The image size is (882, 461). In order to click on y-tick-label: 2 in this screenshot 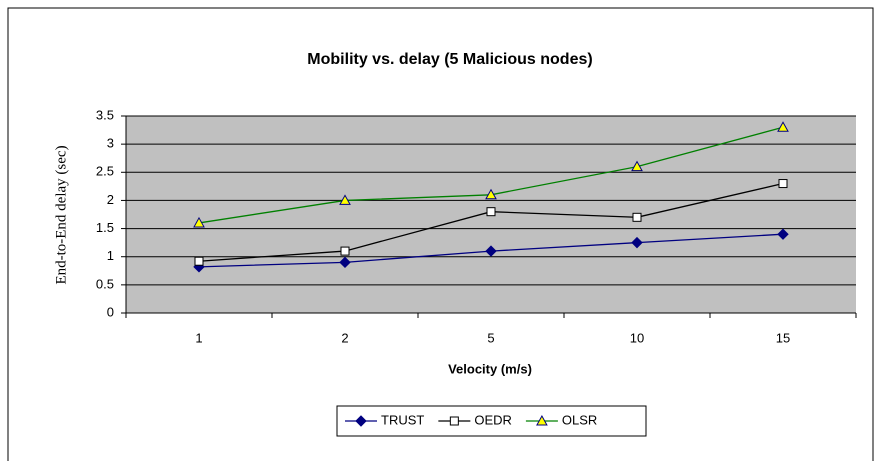, I will do `click(110, 199)`.